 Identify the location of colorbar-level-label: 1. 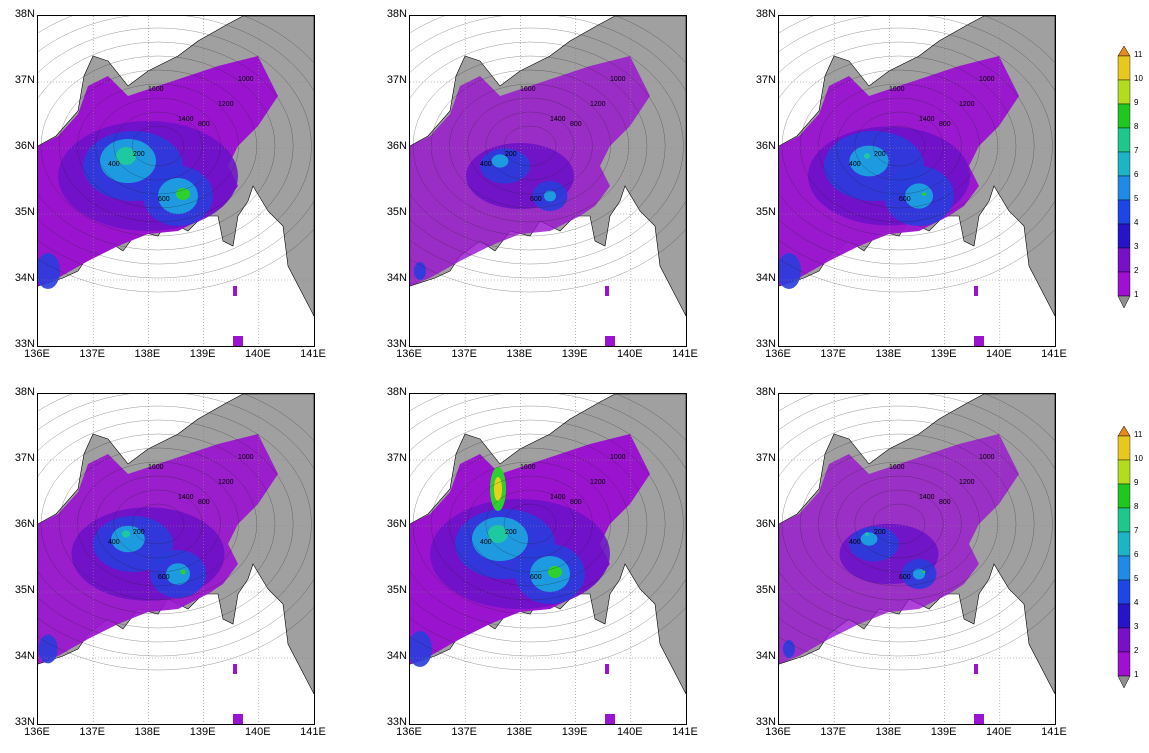
(1136, 294).